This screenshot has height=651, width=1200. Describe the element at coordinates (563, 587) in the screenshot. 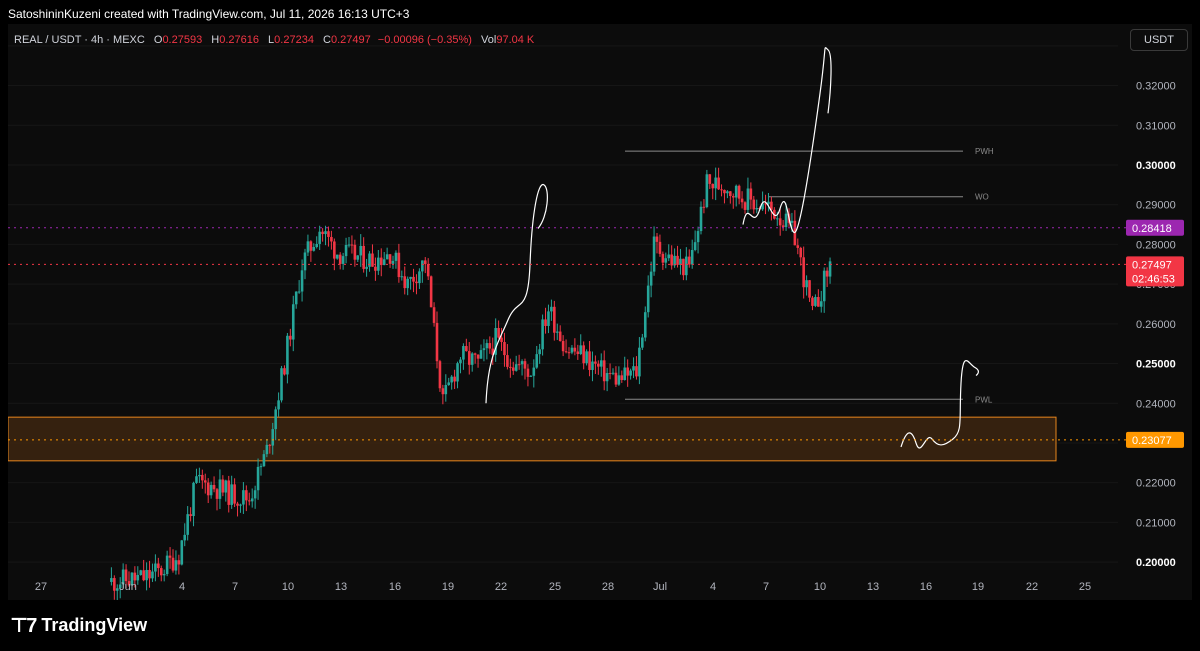

I see `time-axis: 27 Jun 4 7 10 13 16 19 22 25 28 Jul 4 7 10 13 16 19 22 25` at that location.